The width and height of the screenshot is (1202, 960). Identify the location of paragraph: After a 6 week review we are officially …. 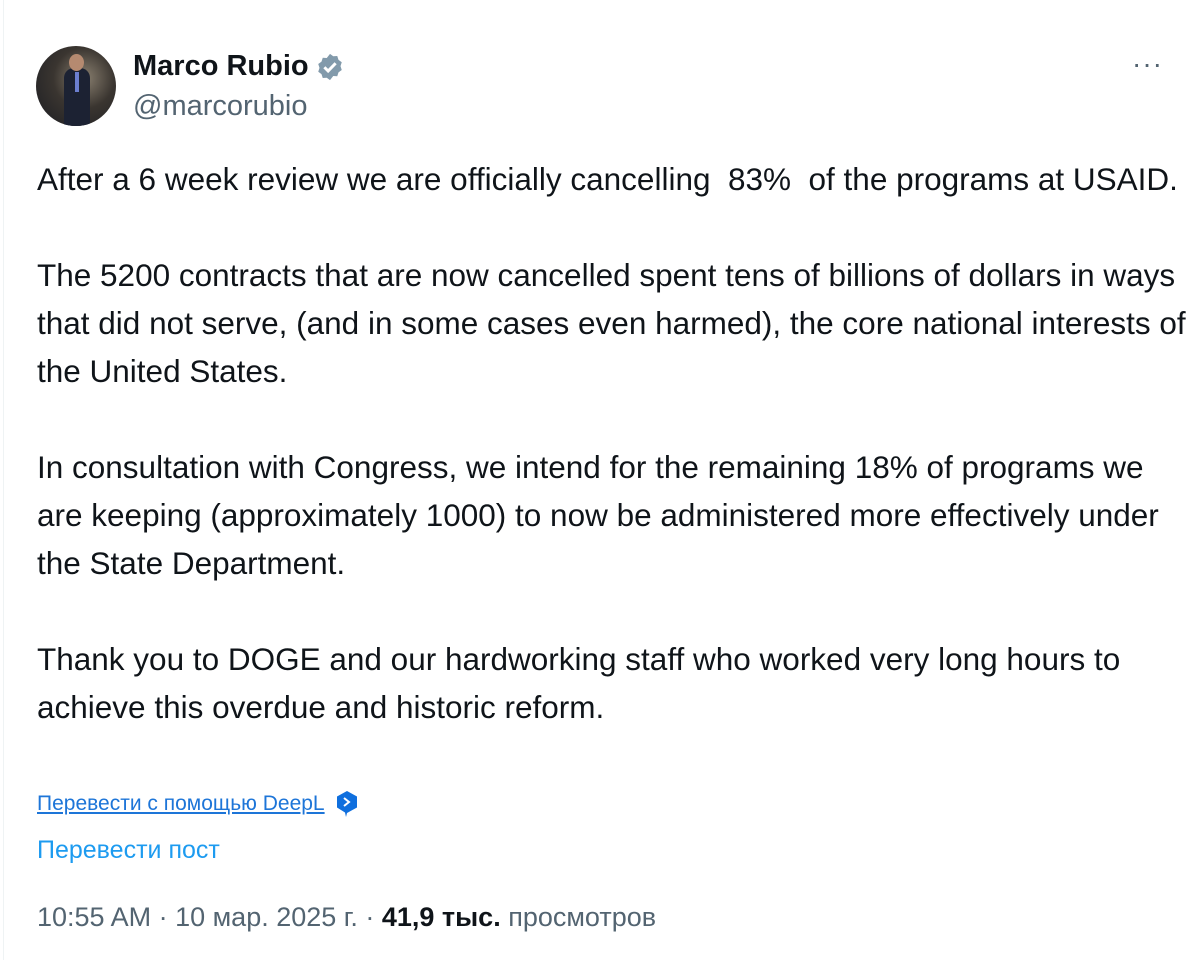
(607, 179).